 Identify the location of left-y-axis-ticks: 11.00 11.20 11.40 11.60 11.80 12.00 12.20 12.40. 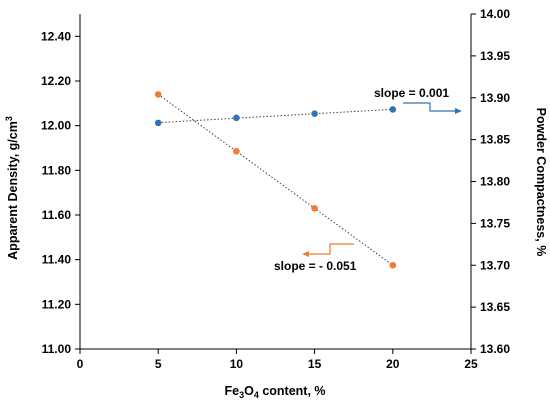
(60, 192).